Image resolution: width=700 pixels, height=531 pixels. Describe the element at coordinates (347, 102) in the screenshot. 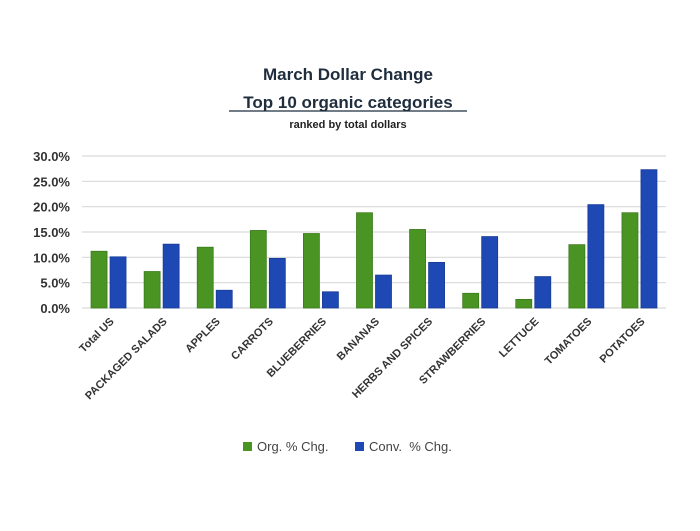

I see `chart-subtitle: Top 10 organic categories` at that location.